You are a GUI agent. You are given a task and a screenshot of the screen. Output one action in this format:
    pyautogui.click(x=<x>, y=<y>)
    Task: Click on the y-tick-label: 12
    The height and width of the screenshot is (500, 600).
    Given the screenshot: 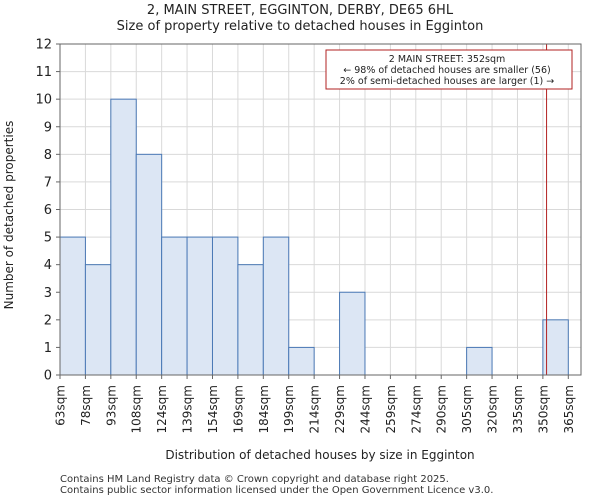 What is the action you would take?
    pyautogui.click(x=43, y=45)
    